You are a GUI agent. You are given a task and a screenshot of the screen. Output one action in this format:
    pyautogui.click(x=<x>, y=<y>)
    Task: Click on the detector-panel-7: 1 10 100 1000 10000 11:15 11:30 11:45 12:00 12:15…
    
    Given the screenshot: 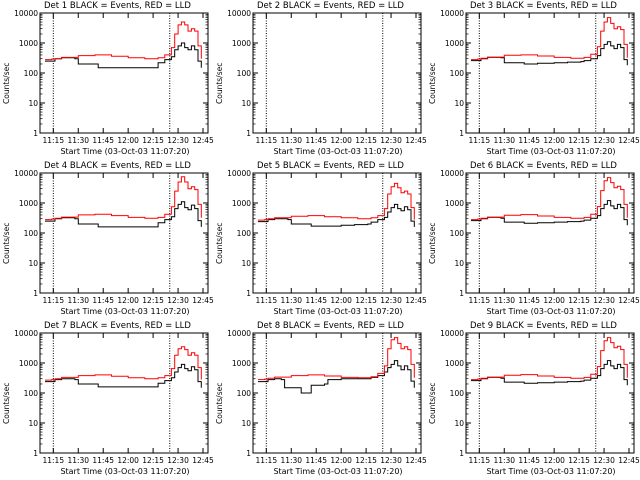 What is the action you would take?
    pyautogui.click(x=107, y=400)
    